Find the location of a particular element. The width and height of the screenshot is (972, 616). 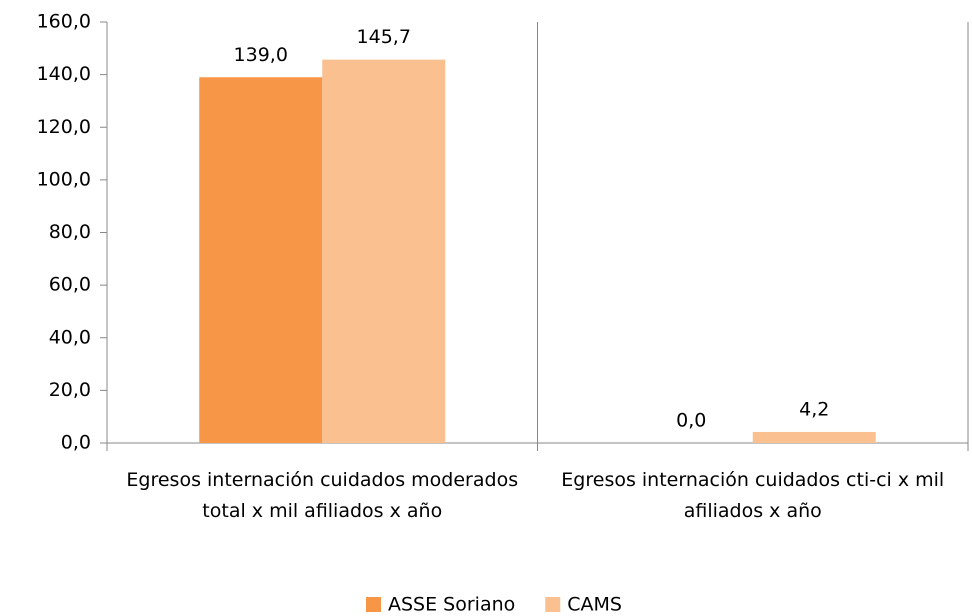

y-tick-label: 20,0 is located at coordinates (70, 390).